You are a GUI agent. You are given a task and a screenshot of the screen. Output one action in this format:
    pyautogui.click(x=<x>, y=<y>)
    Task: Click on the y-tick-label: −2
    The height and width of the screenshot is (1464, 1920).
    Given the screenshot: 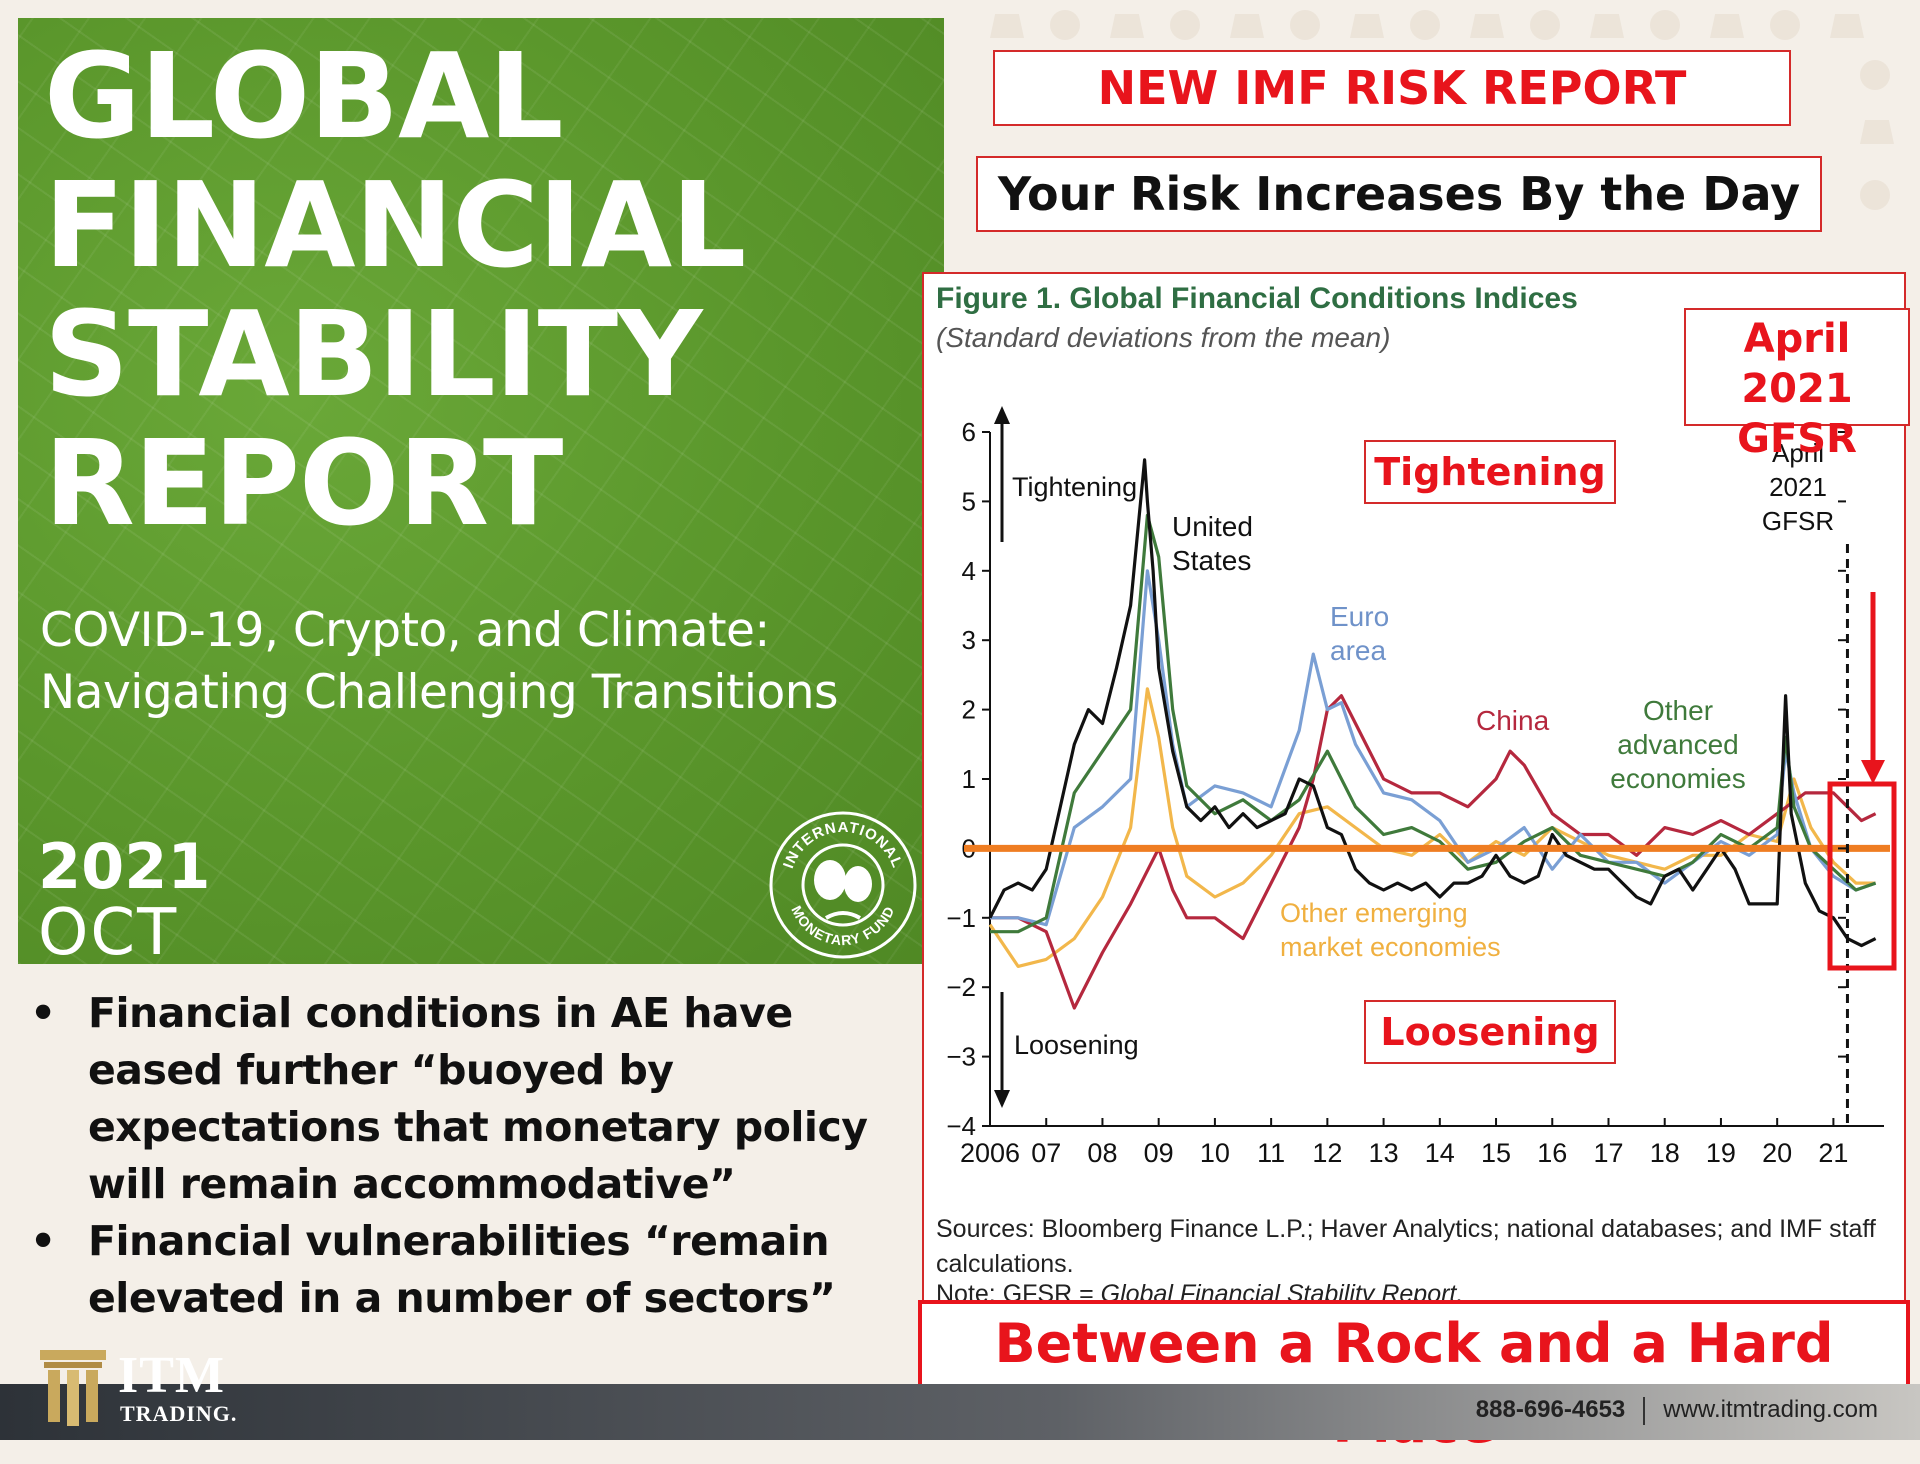 What is the action you would take?
    pyautogui.click(x=961, y=987)
    